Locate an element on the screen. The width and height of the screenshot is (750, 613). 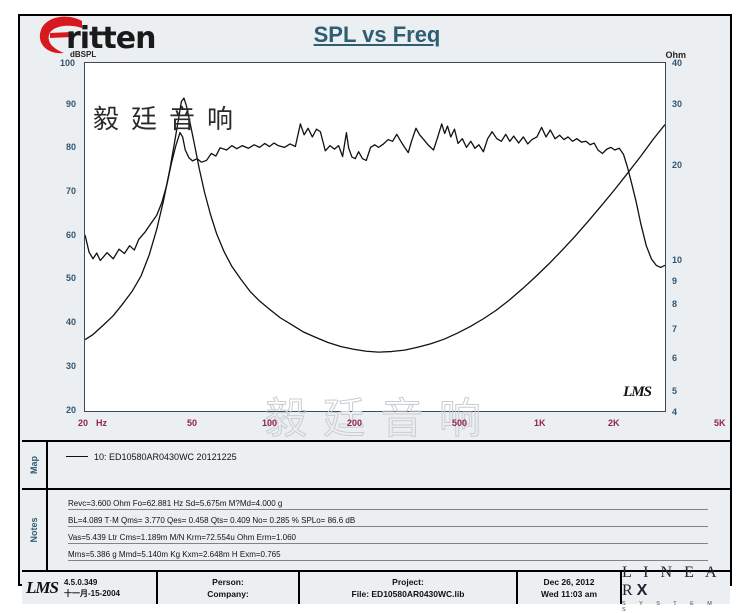
app-build-date: 十一月-15-2004 is located at coordinates (91, 593).